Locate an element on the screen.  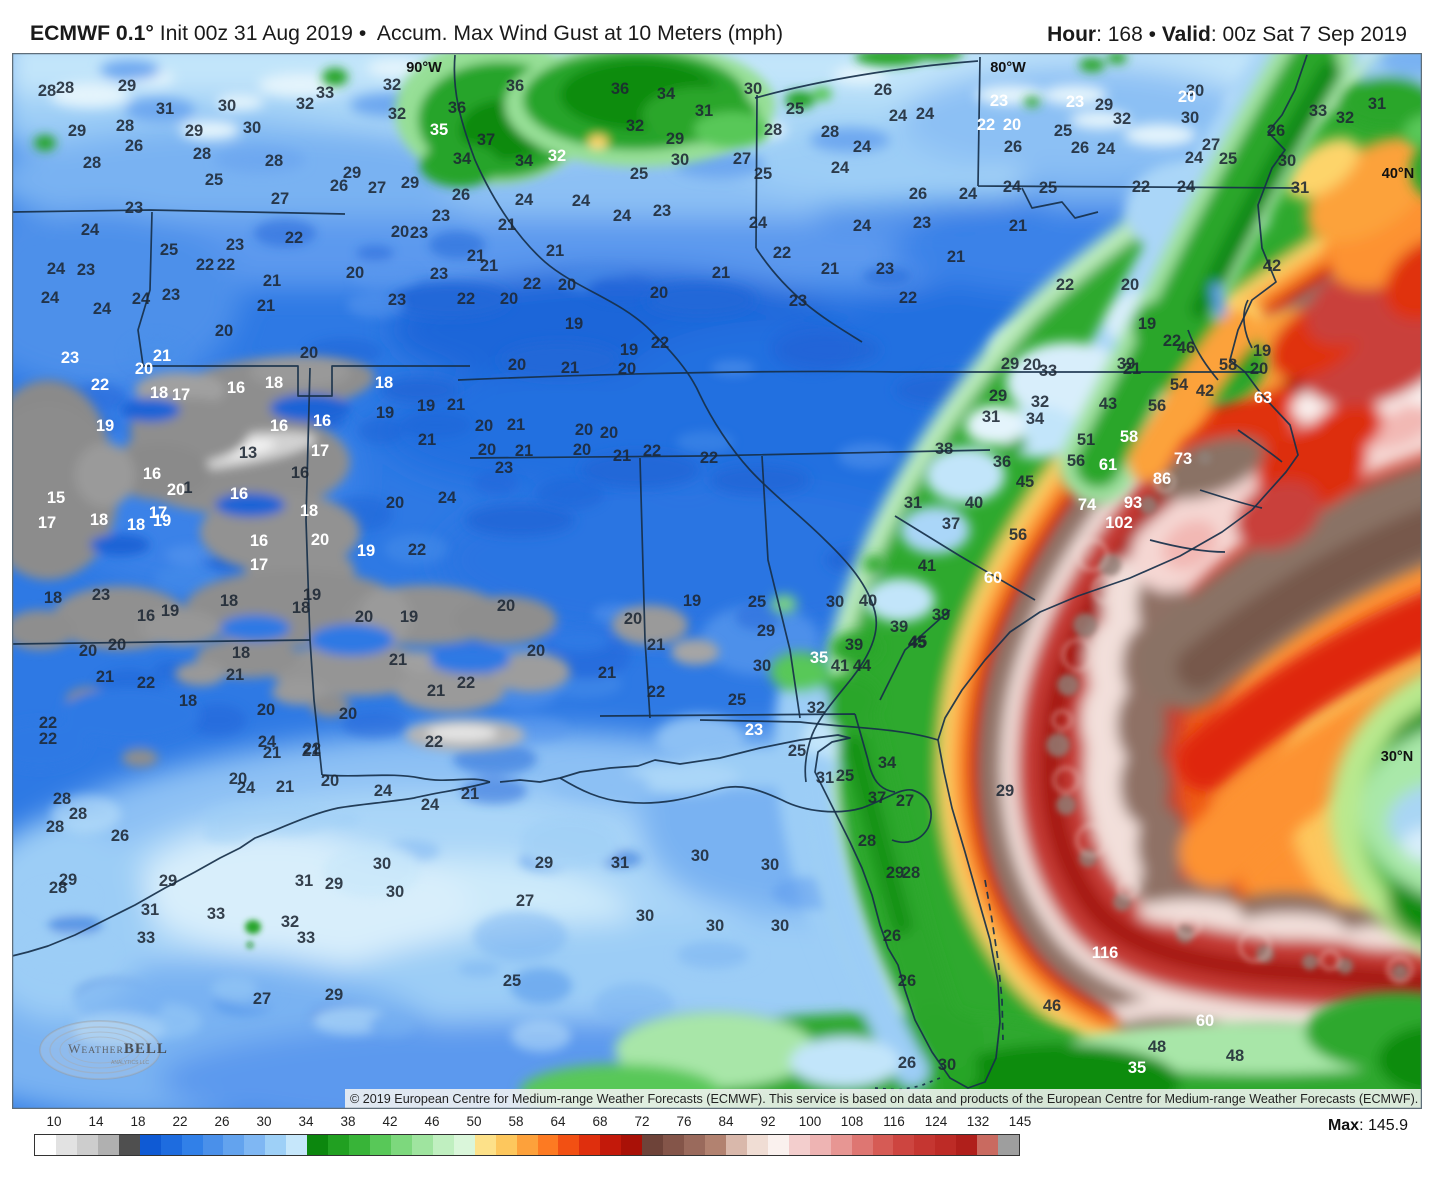
svg-text: 17 is located at coordinates (259, 565).